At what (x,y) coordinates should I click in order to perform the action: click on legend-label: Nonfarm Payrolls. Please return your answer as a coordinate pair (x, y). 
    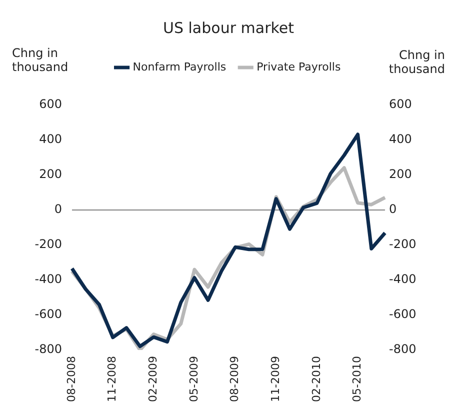
    Looking at the image, I should click on (179, 67).